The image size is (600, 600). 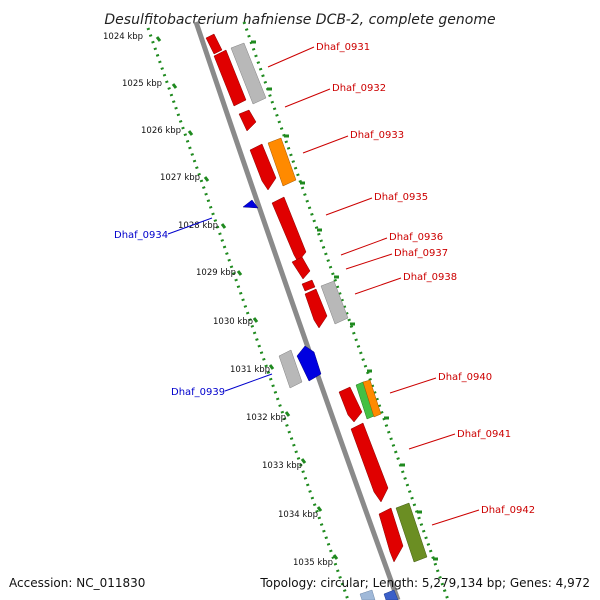 What do you see at coordinates (180, 178) in the screenshot?
I see `kbp-tick-label: 1027 kbp` at bounding box center [180, 178].